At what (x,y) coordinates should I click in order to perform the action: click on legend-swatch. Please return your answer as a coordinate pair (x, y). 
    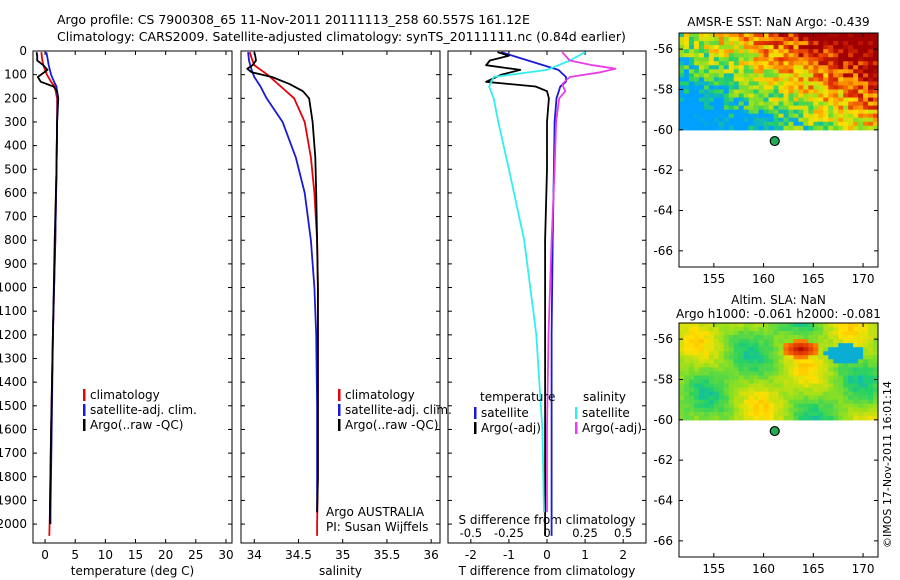
    Looking at the image, I should click on (339, 410).